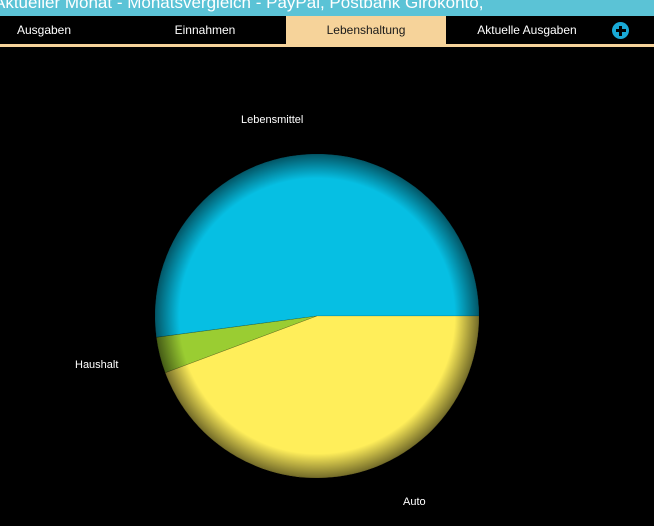 This screenshot has height=526, width=654. I want to click on tab-lebenshaltung: Lebenshaltung, so click(366, 30).